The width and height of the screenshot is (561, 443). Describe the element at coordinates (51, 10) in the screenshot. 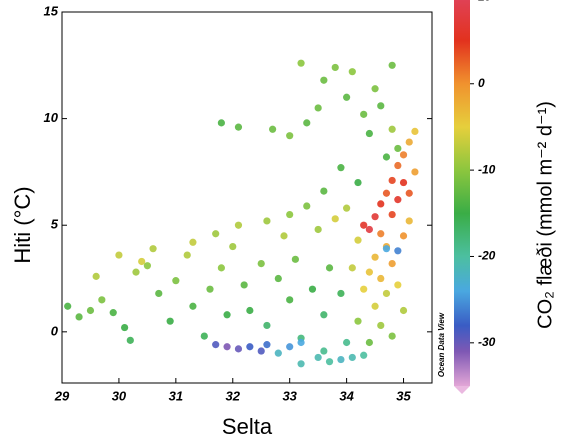

I see `y-tick-label: 15` at that location.